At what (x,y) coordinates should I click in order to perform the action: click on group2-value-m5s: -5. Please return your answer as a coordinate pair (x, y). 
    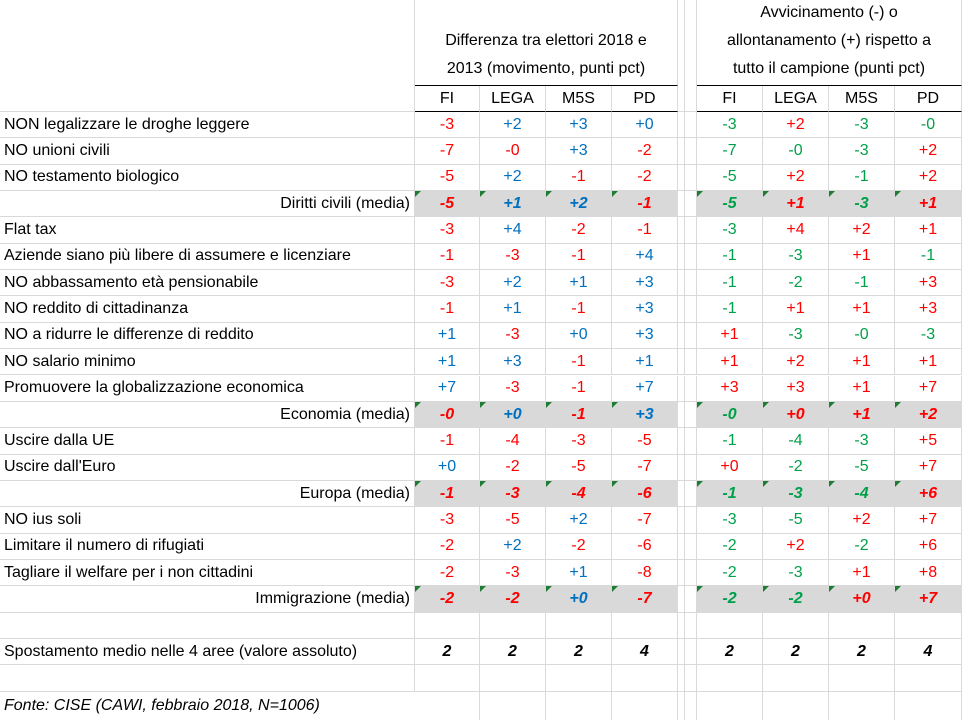
    Looking at the image, I should click on (862, 467).